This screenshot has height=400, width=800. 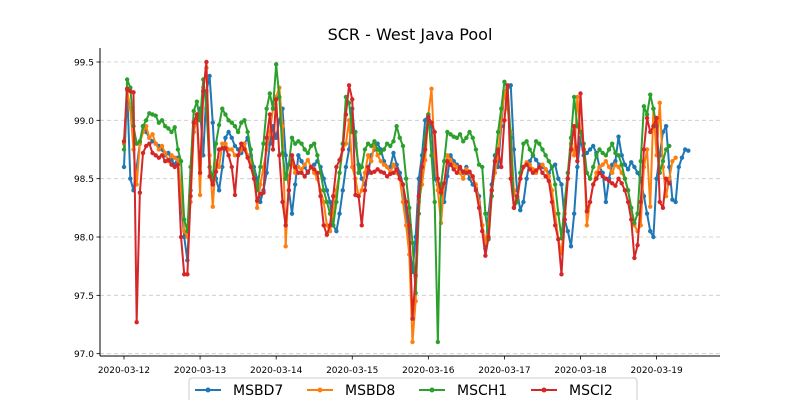 What do you see at coordinates (239, 391) in the screenshot?
I see `legend-item: MSBD7` at bounding box center [239, 391].